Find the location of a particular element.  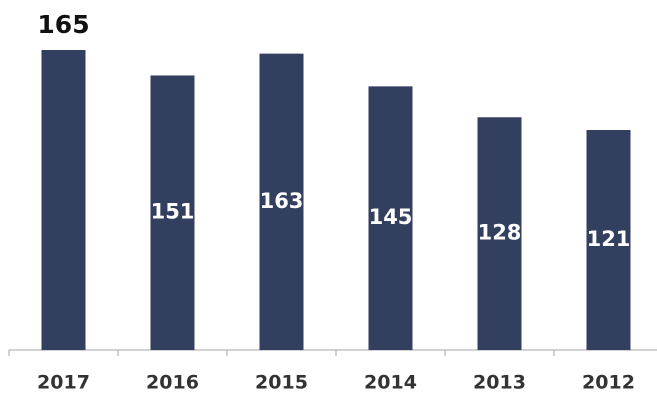

data-label: 121 is located at coordinates (609, 239).